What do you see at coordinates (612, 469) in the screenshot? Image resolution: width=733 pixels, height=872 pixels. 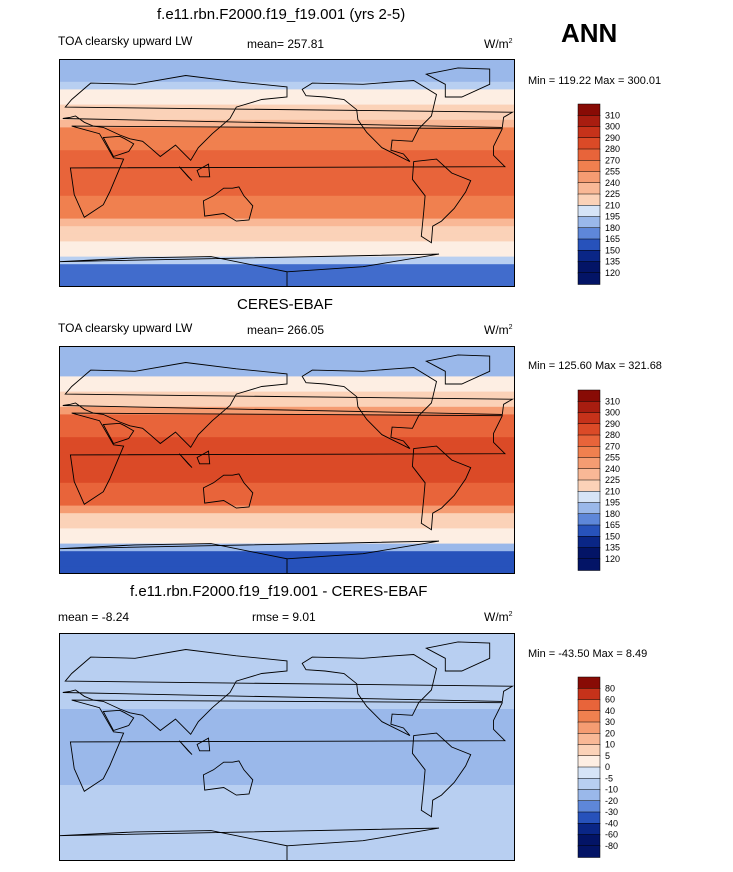 I see `colorbar-tick-label: 240` at bounding box center [612, 469].